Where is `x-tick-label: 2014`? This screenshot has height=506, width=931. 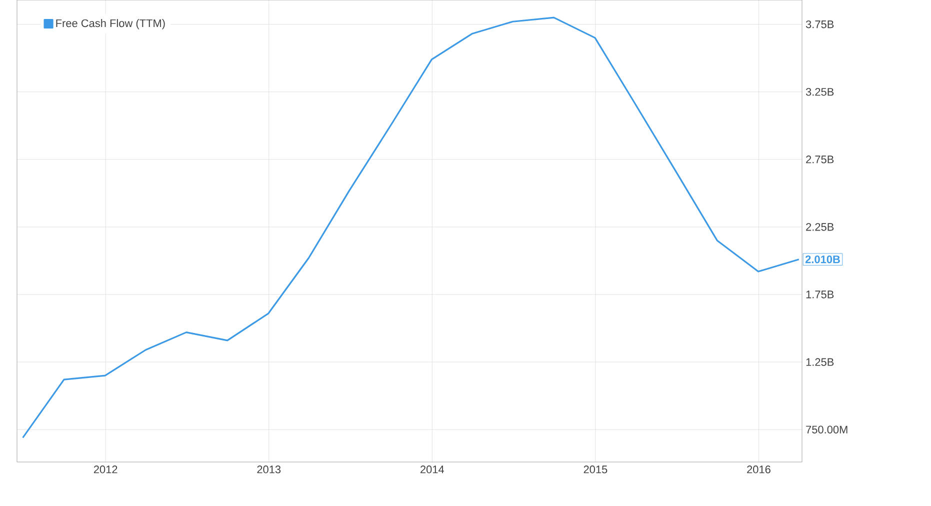 x-tick-label: 2014 is located at coordinates (432, 470).